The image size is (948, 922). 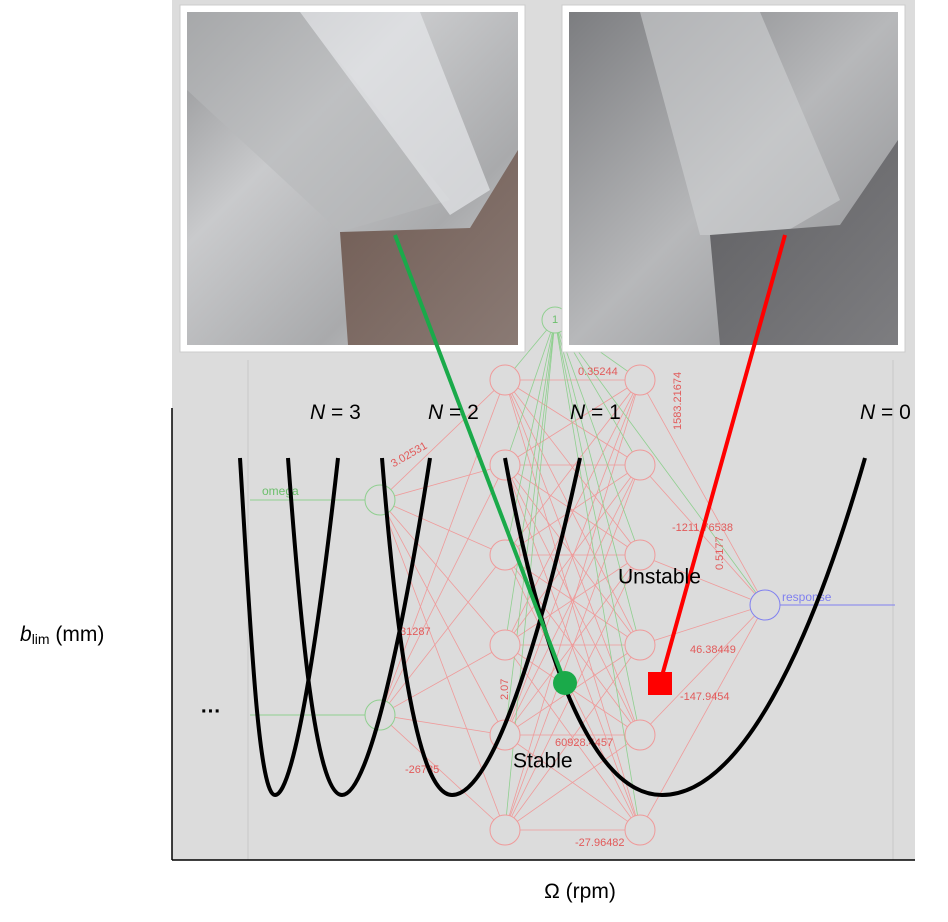 I want to click on x-axis-label: Ω (rpm), so click(x=580, y=891).